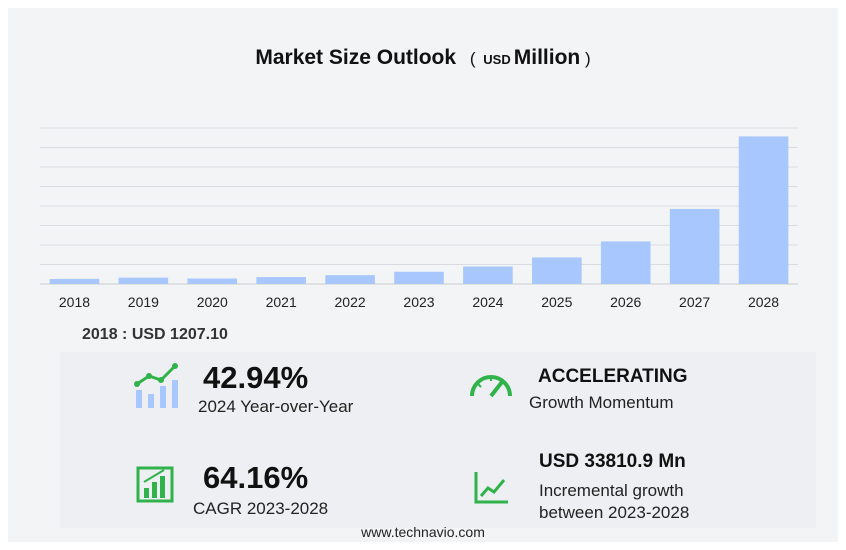  Describe the element at coordinates (261, 508) in the screenshot. I see `cagr-label: CAGR 2023-2028` at that location.